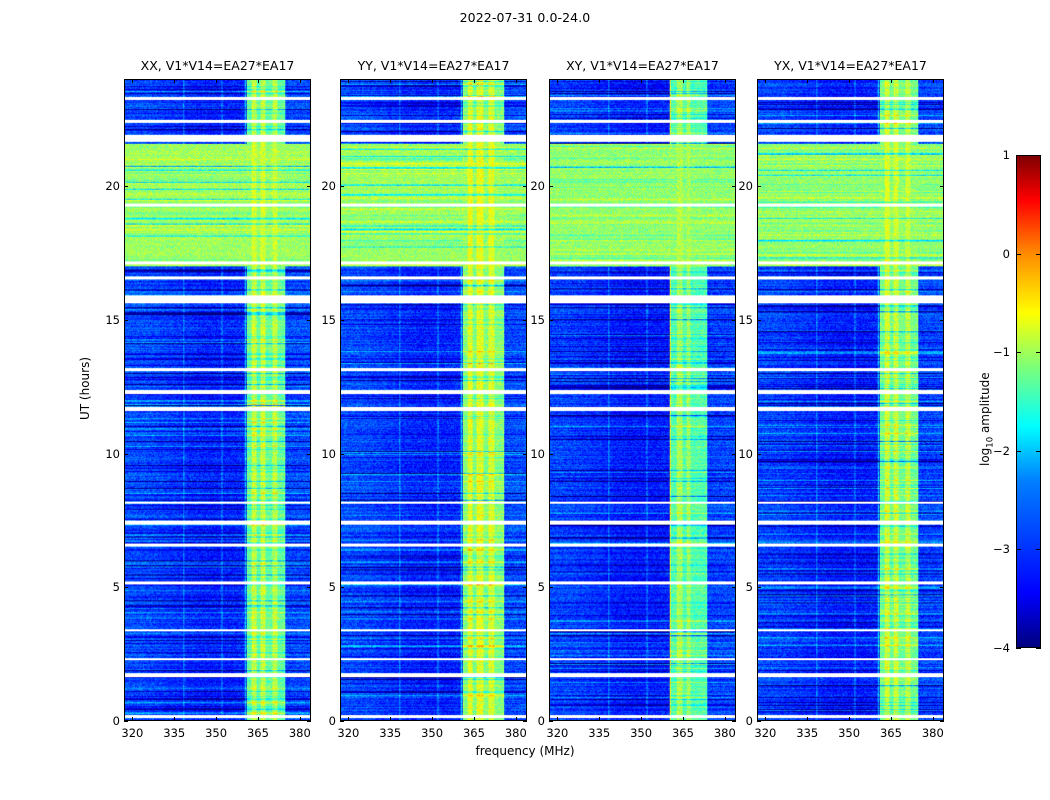 The width and height of the screenshot is (1050, 800). I want to click on colorbar-tick-label: −3, so click(1001, 549).